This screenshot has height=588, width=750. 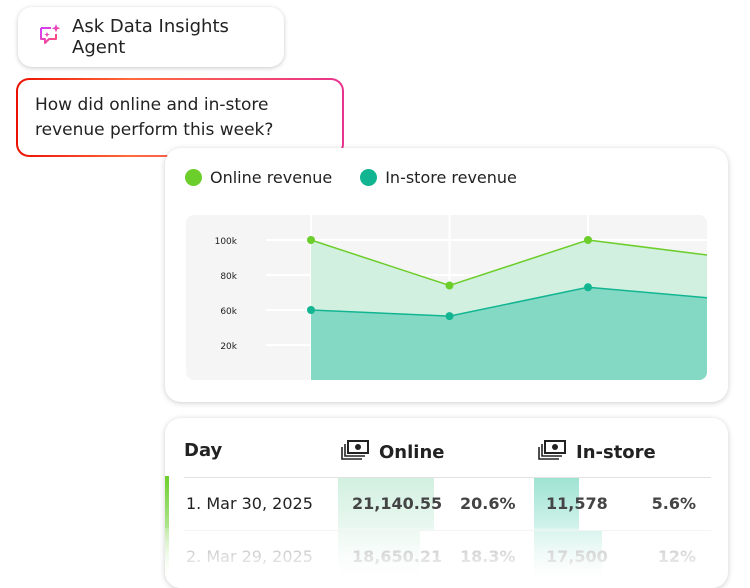 What do you see at coordinates (508, 263) in the screenshot?
I see `online-line` at bounding box center [508, 263].